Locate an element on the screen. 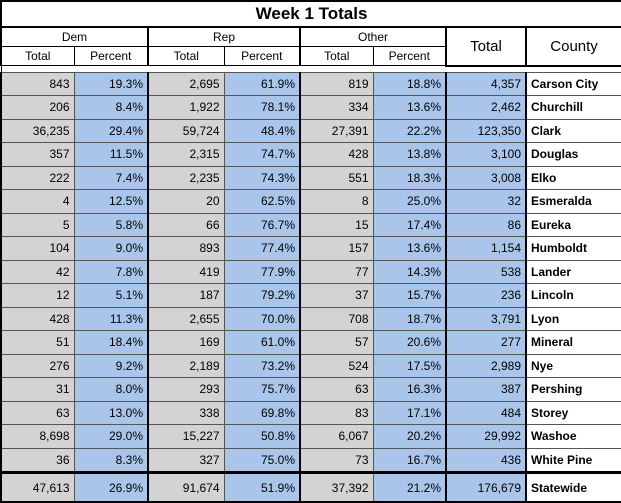 The height and width of the screenshot is (503, 621). cell-dem-total: 8,698 is located at coordinates (37, 436).